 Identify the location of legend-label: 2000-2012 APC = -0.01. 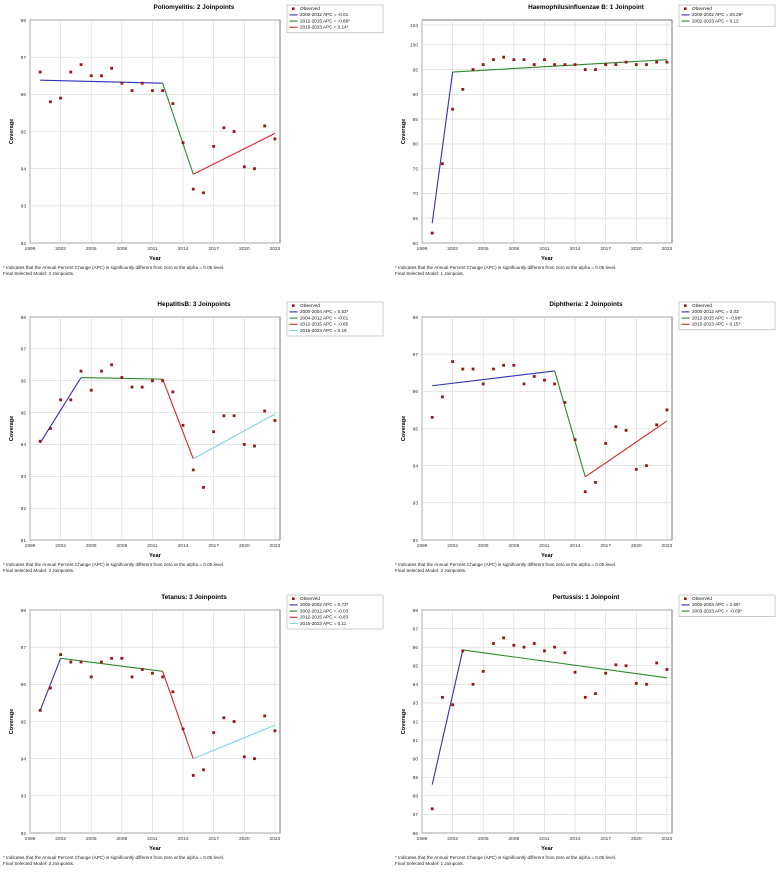
(324, 14).